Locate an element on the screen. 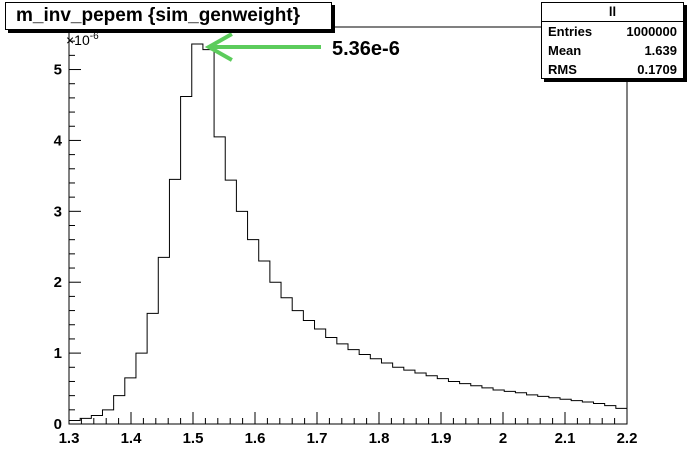 This screenshot has width=696, height=472. annotation-label: 5.36e-6 is located at coordinates (366, 49).